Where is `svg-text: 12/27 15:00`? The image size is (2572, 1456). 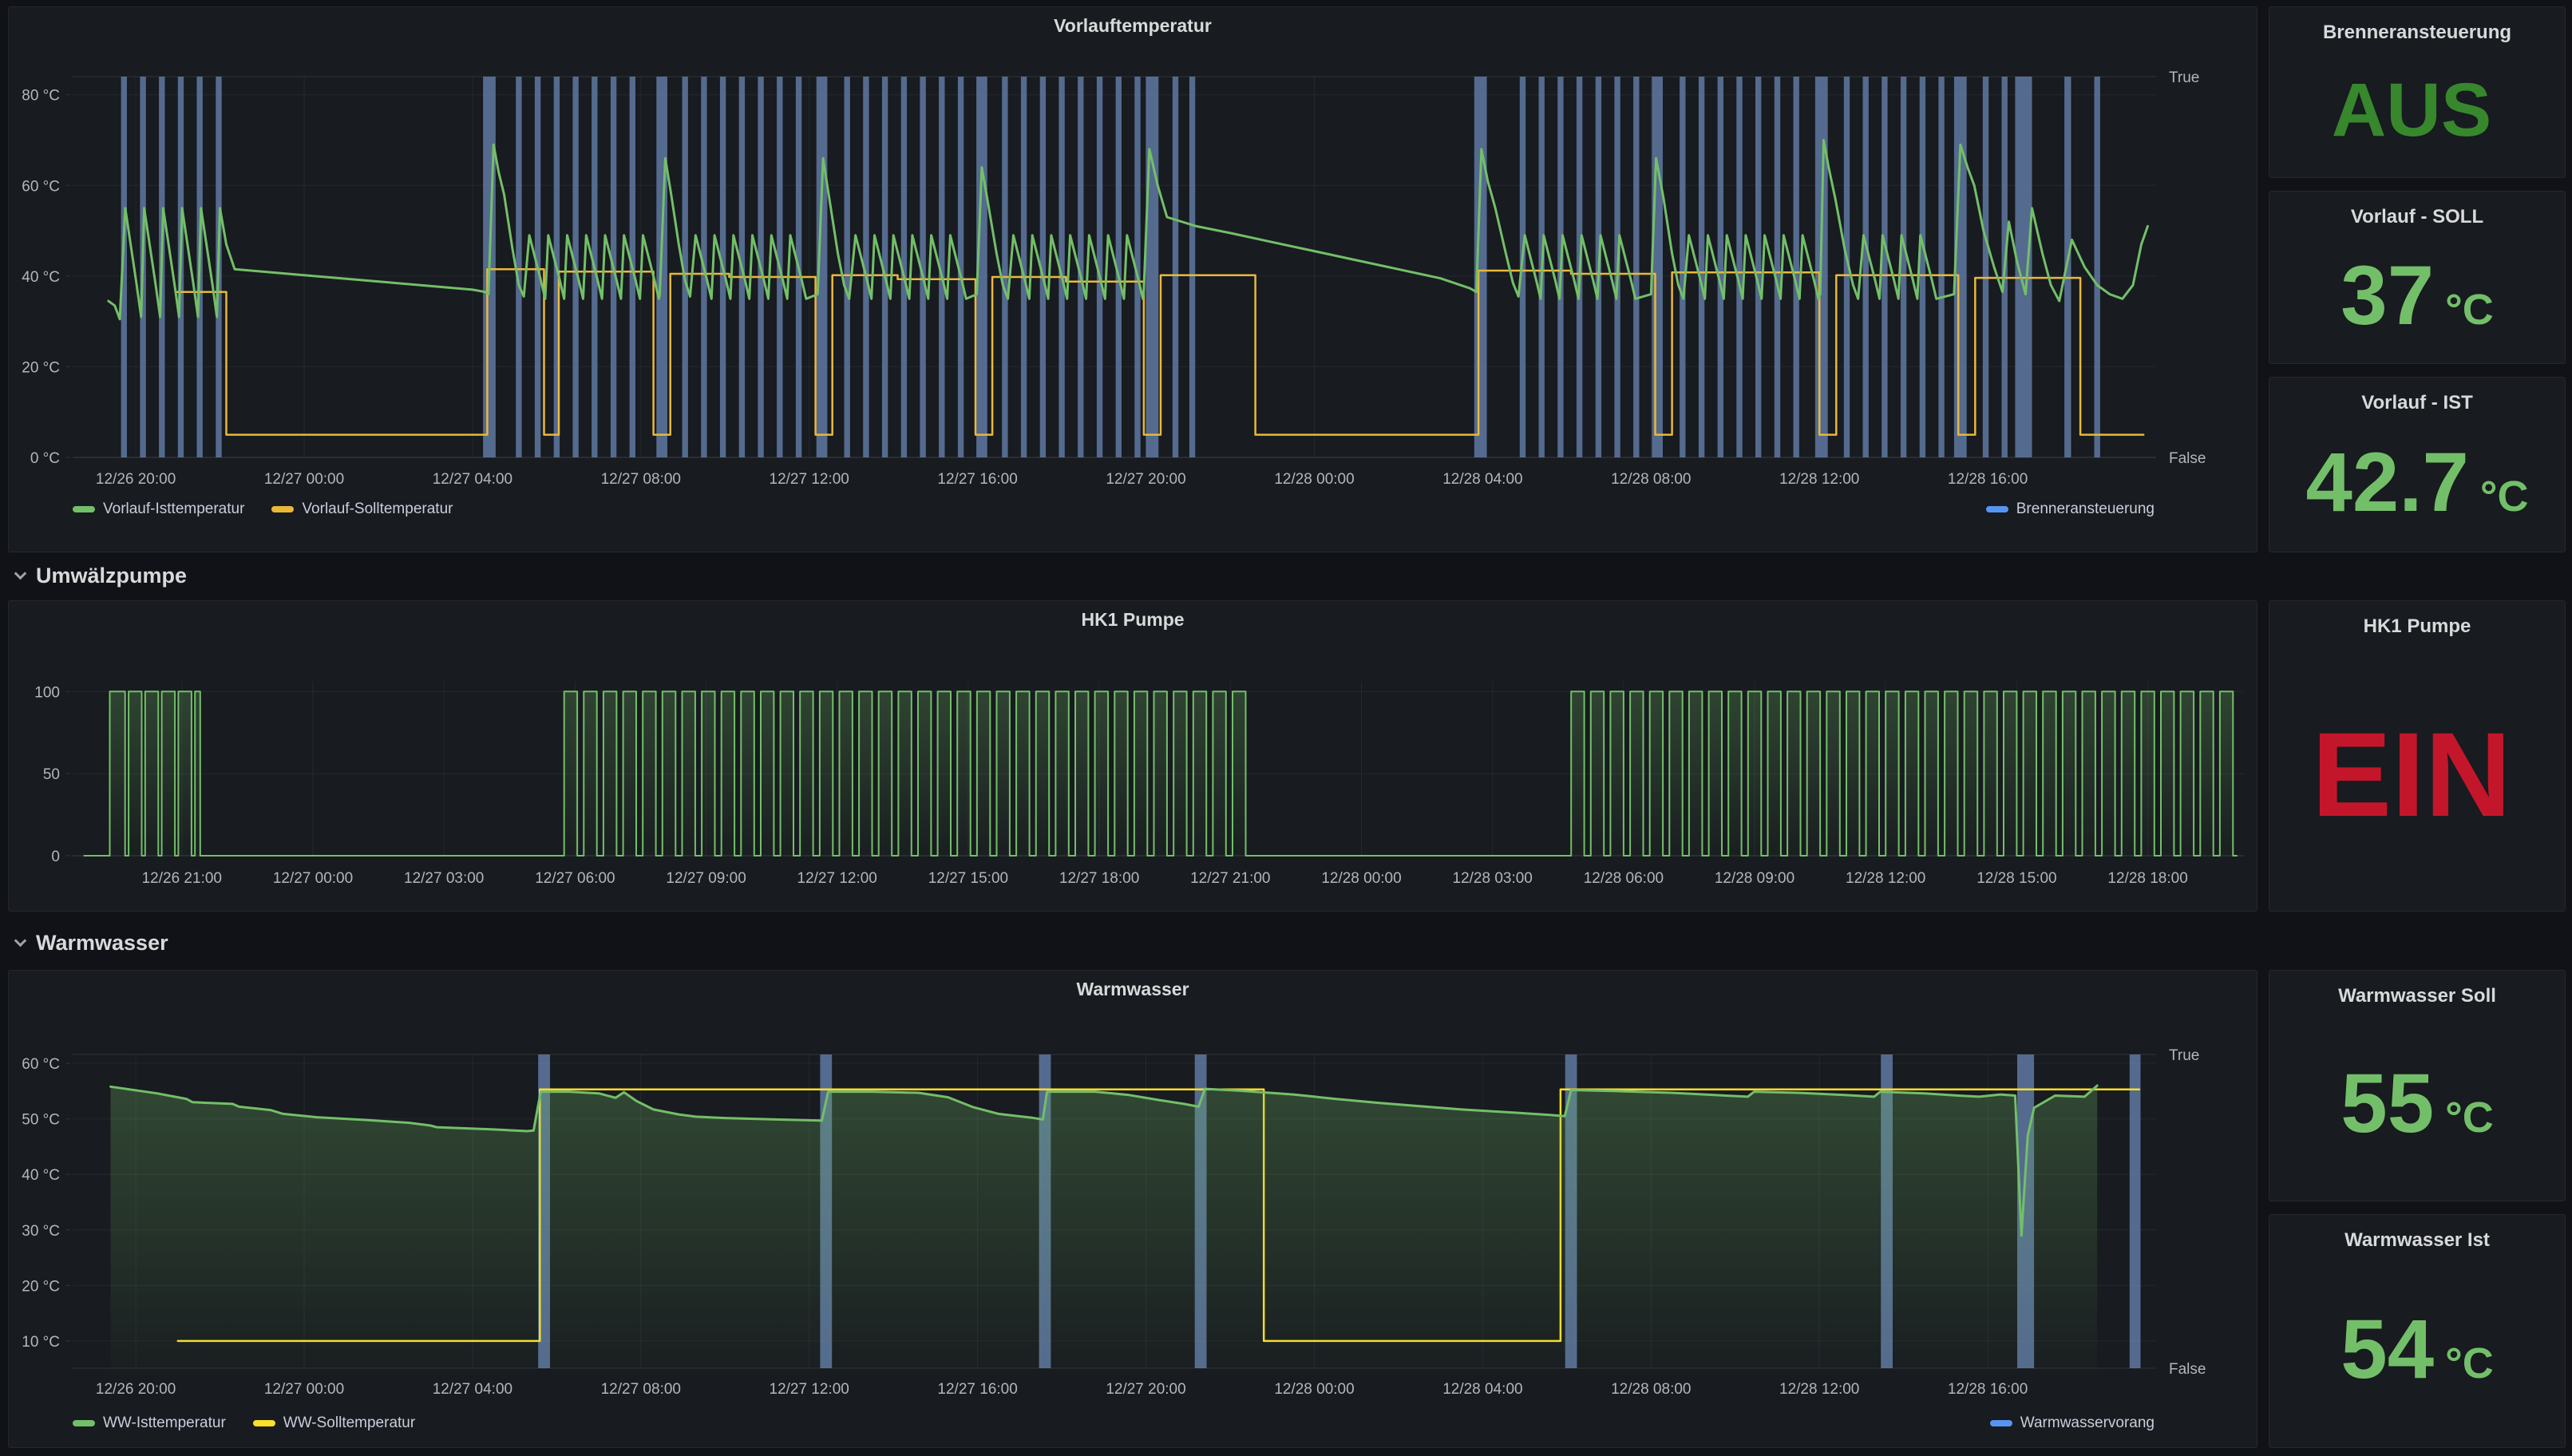
svg-text: 12/27 15:00 is located at coordinates (968, 878).